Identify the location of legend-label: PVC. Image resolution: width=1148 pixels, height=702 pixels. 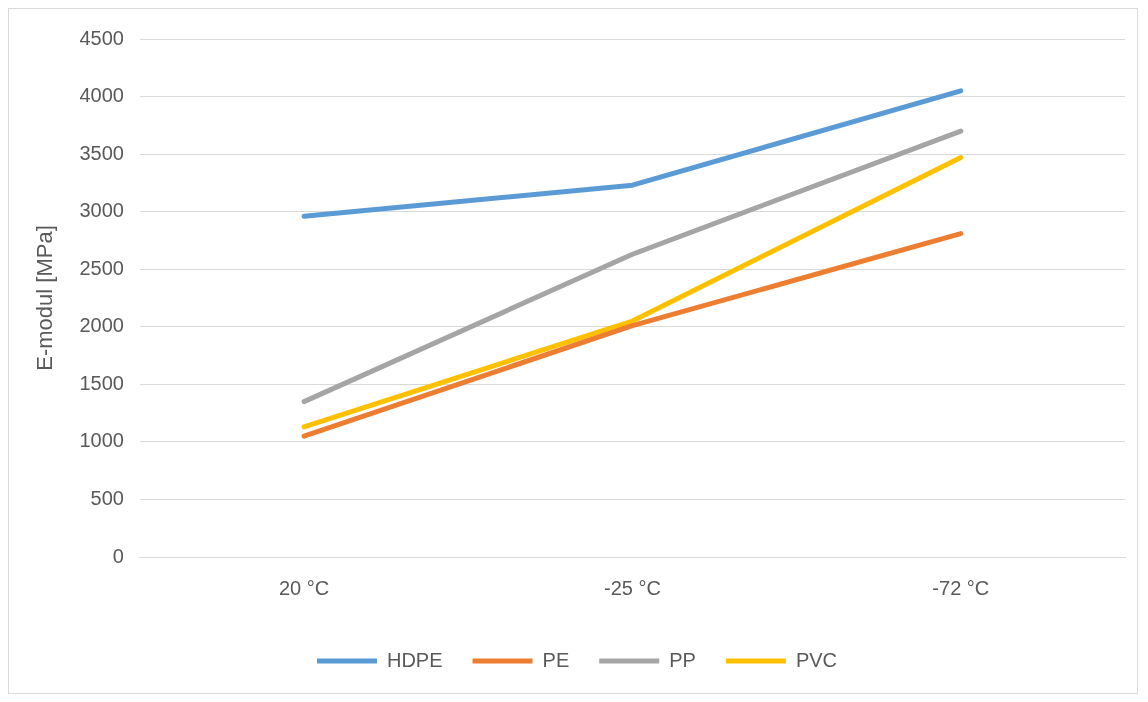
(816, 659).